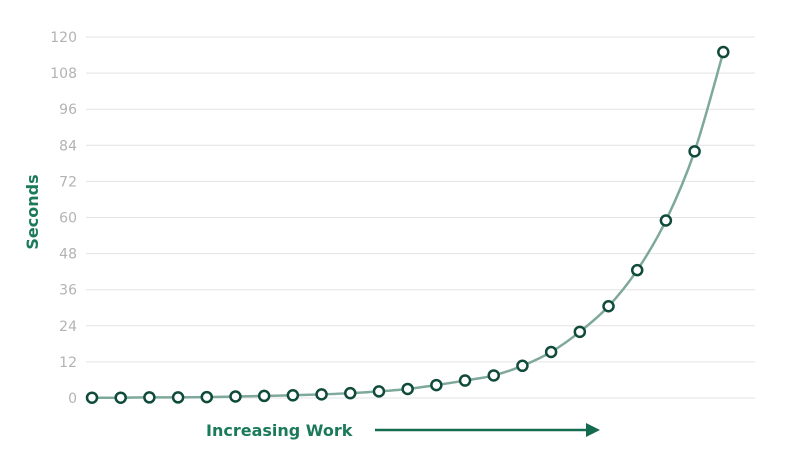 This screenshot has height=452, width=796. What do you see at coordinates (68, 146) in the screenshot?
I see `y-tick-label: 84` at bounding box center [68, 146].